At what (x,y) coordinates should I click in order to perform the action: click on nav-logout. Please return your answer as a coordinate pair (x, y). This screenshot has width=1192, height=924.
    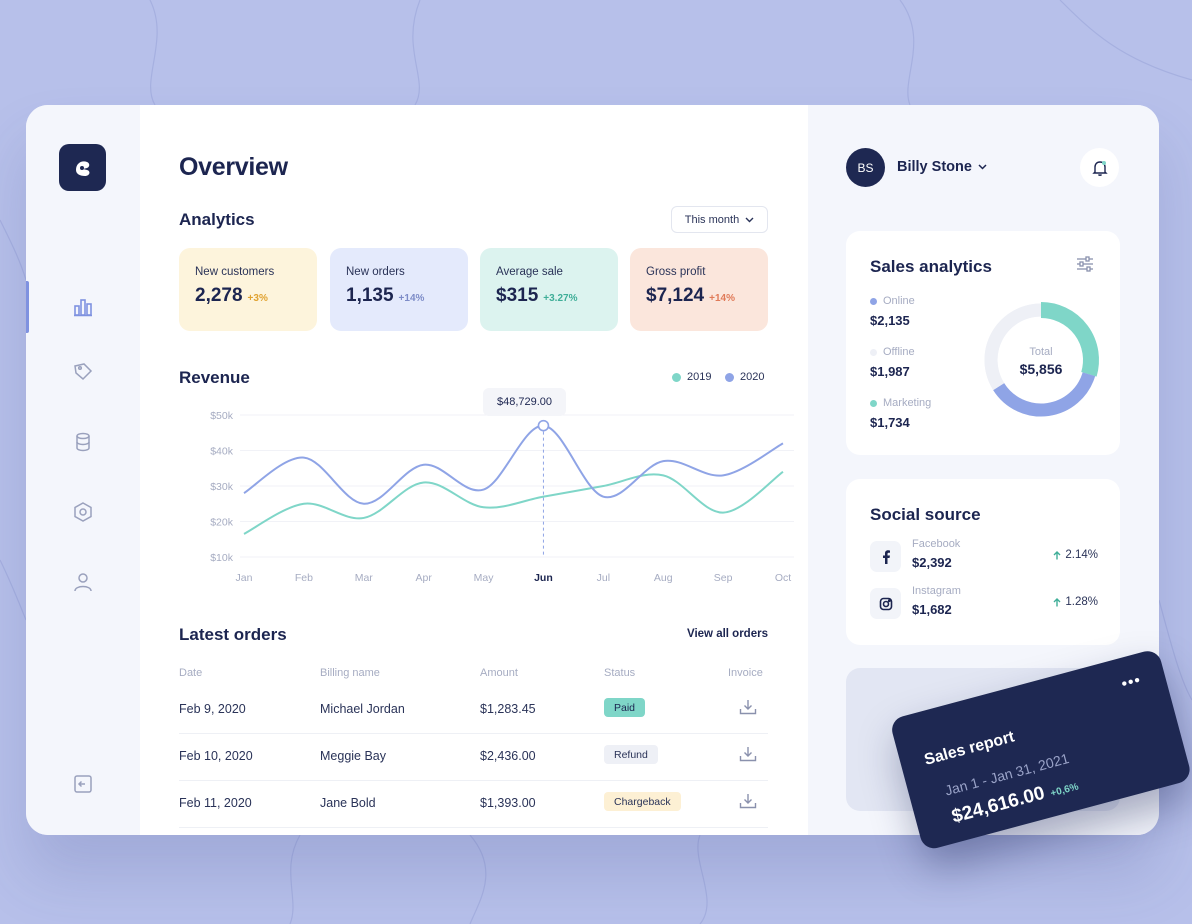
    Looking at the image, I should click on (83, 784).